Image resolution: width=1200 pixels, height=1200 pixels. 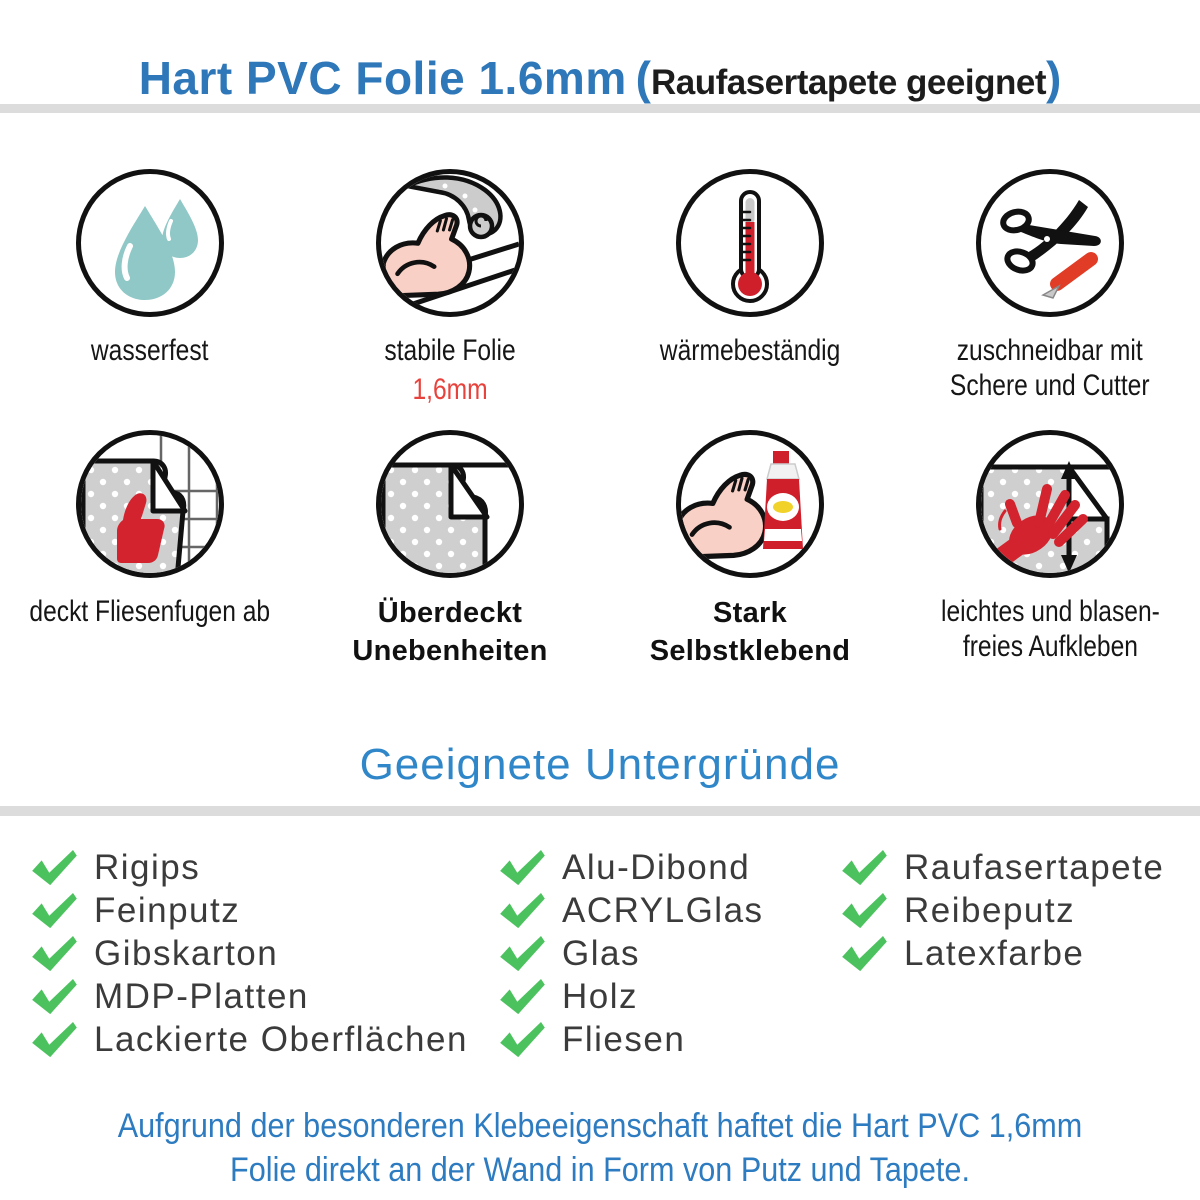 What do you see at coordinates (150, 243) in the screenshot?
I see `water-drops-icon` at bounding box center [150, 243].